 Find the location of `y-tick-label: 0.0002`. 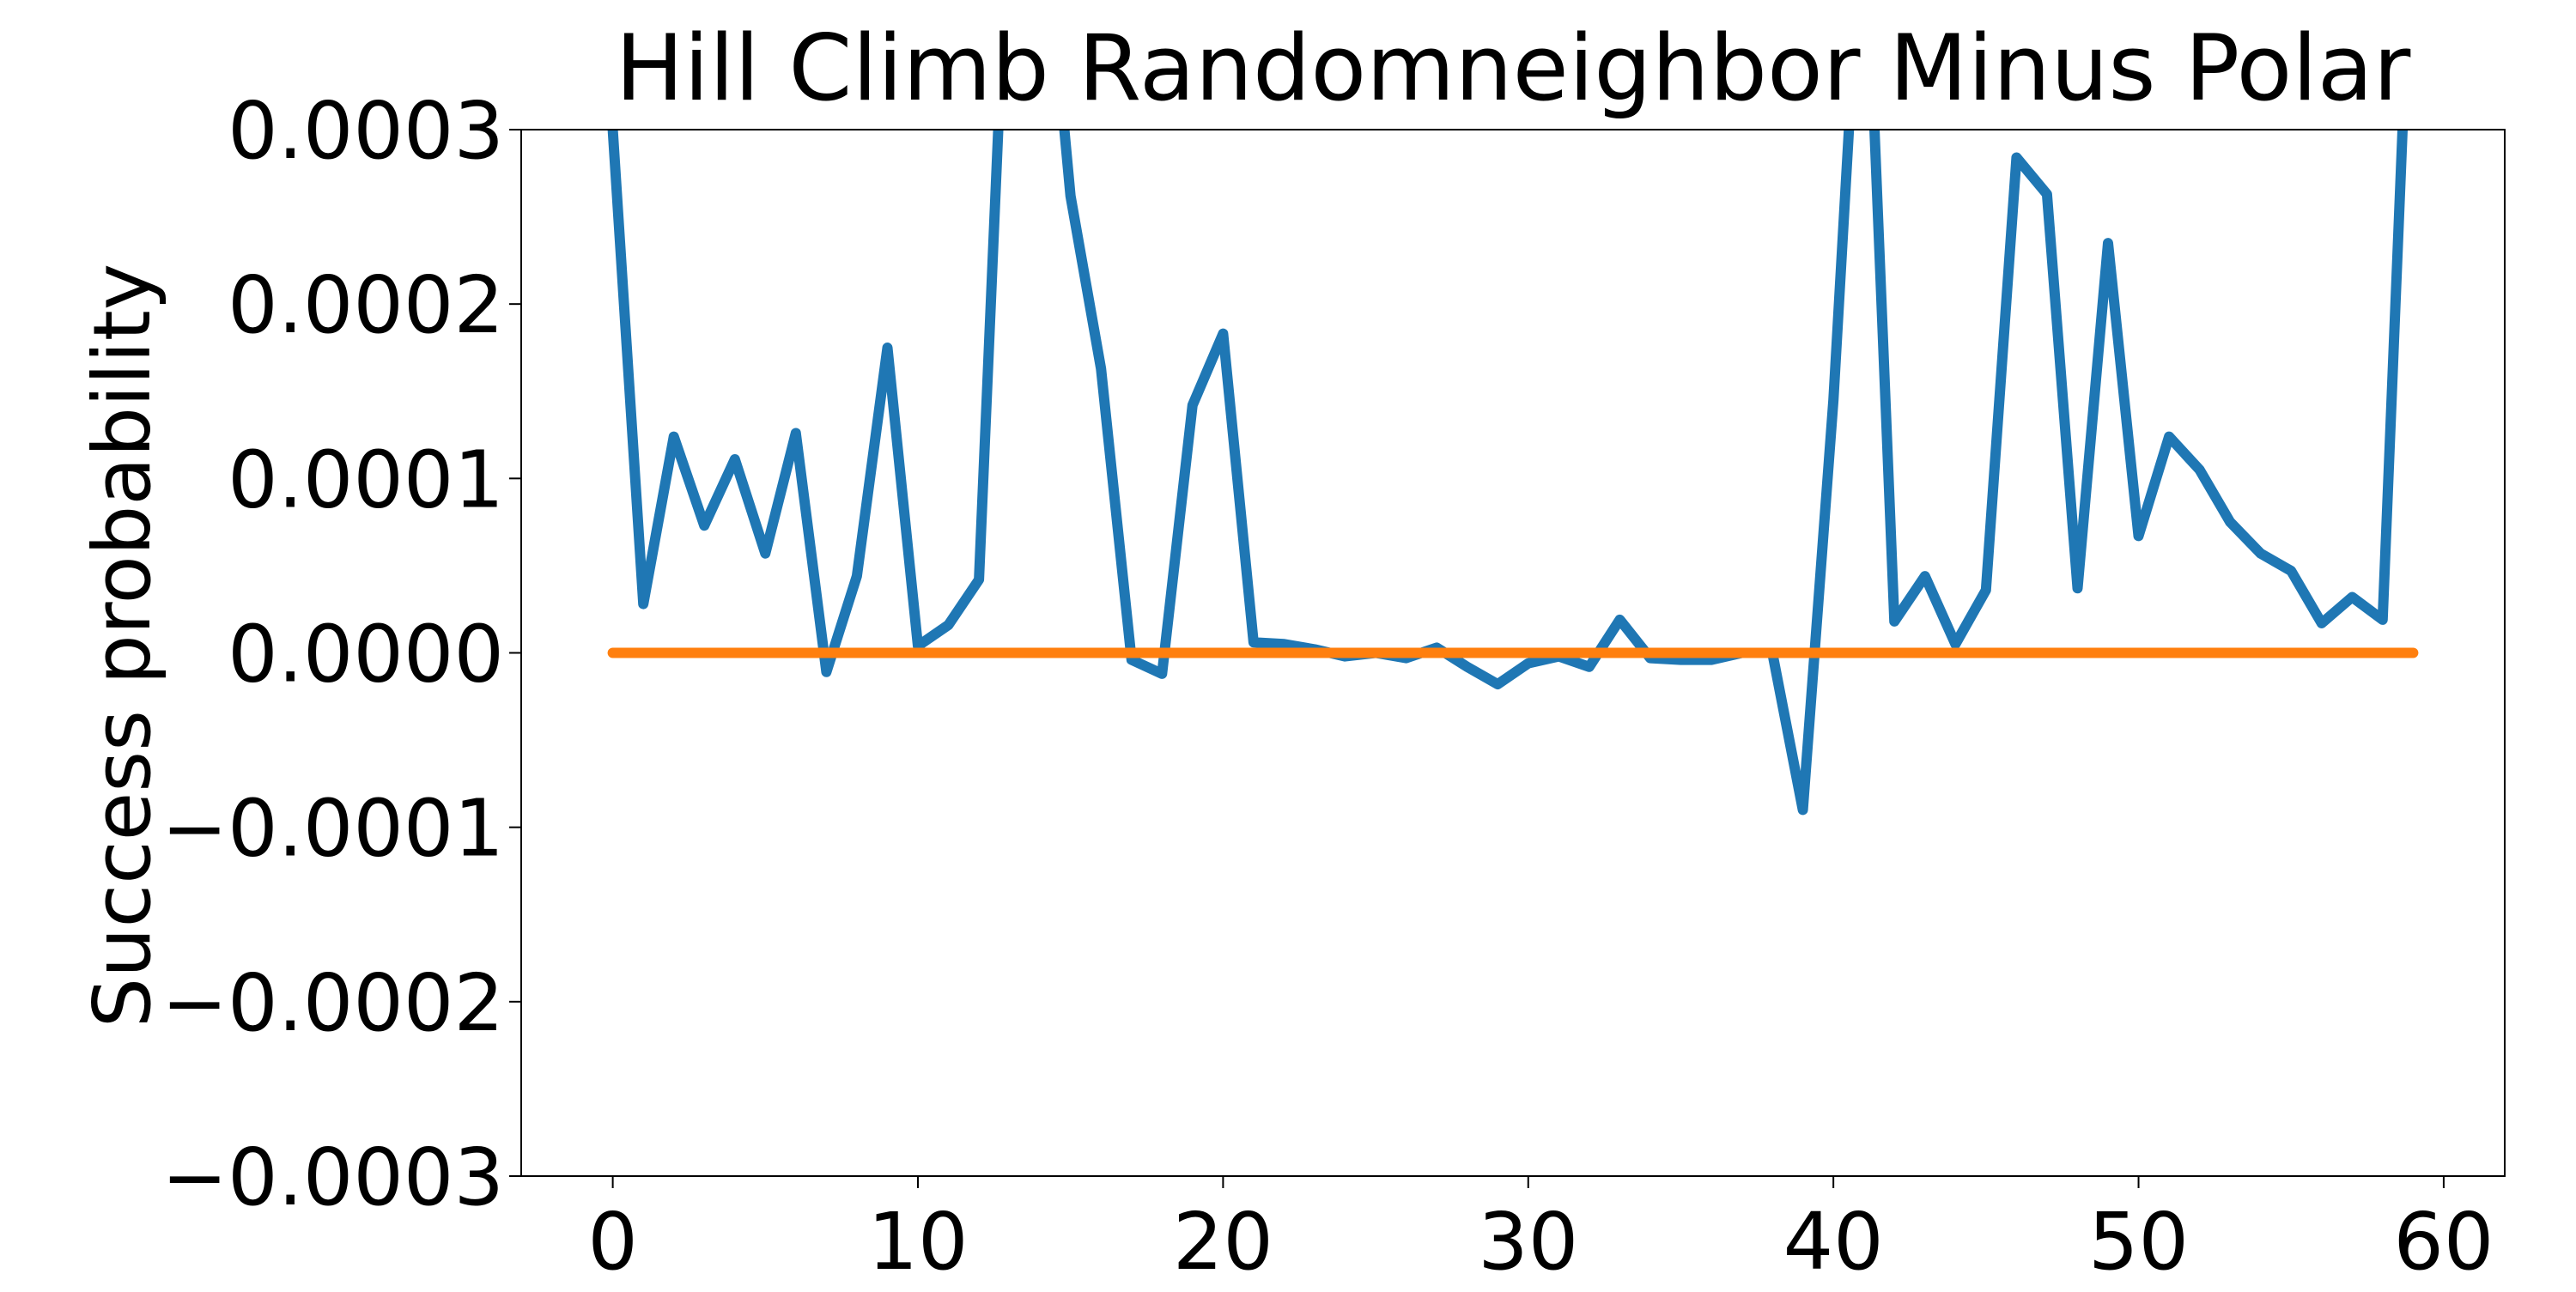

y-tick-label: 0.0002 is located at coordinates (366, 305).